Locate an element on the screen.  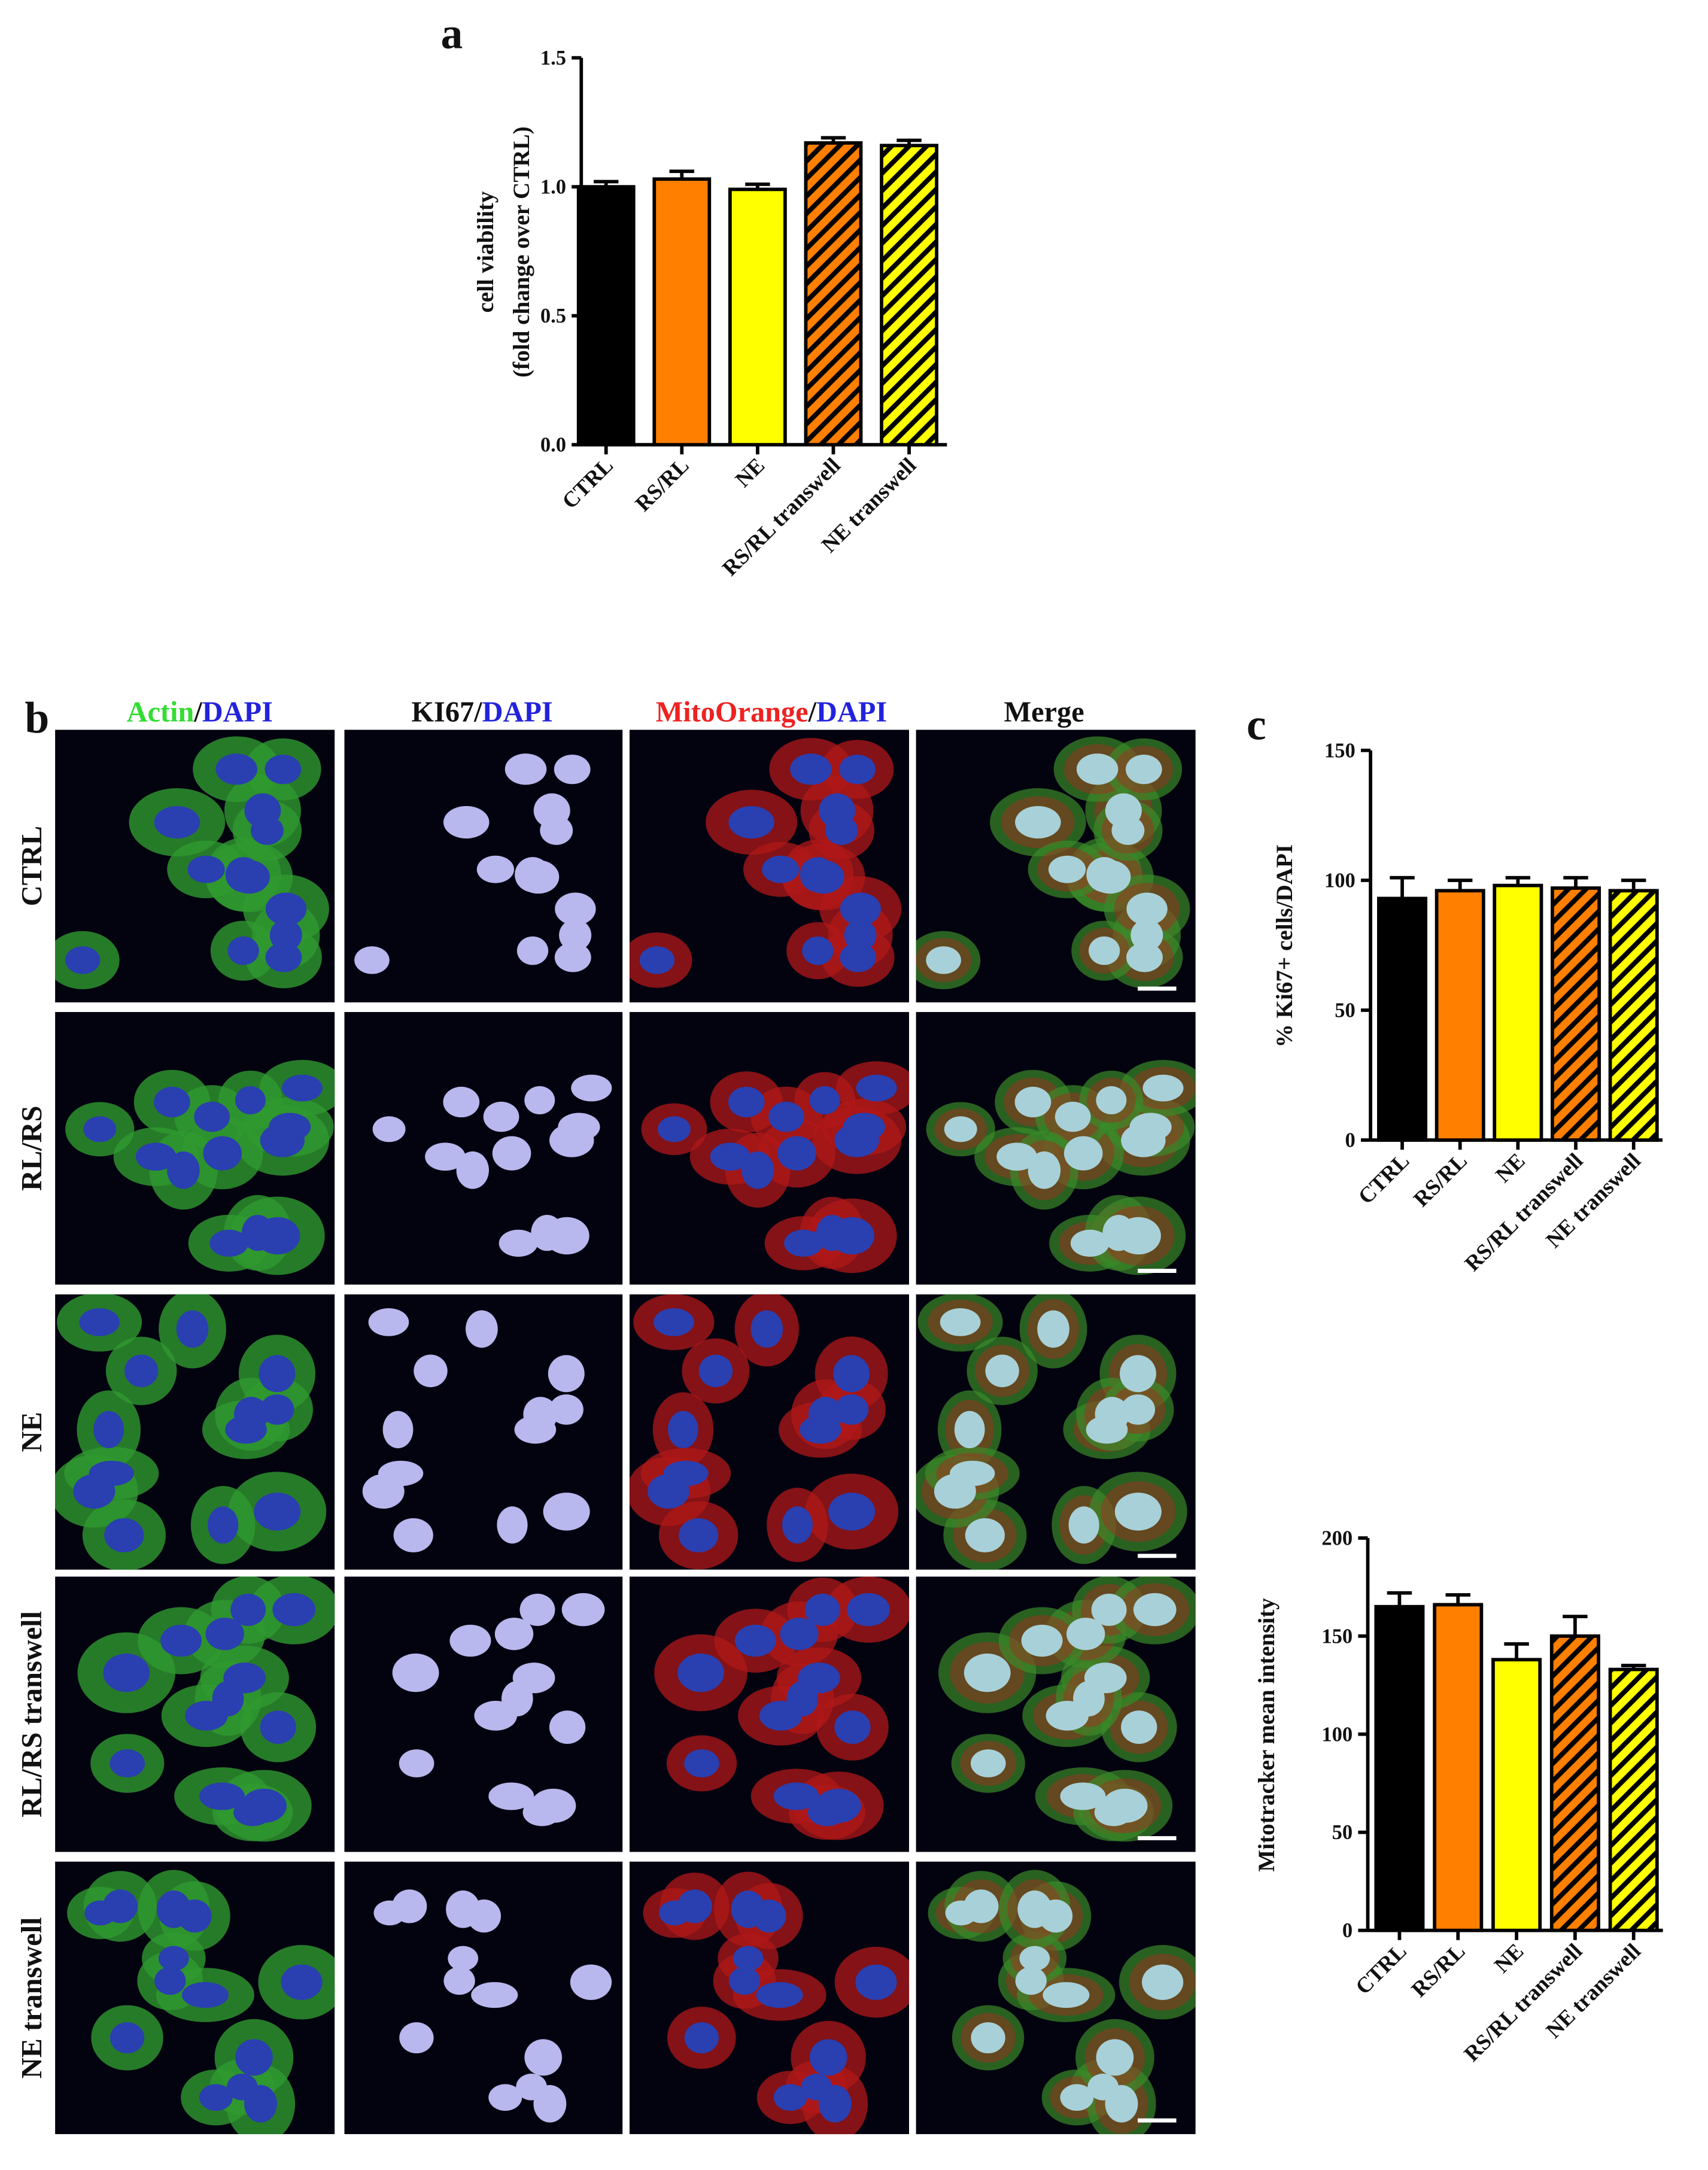
column-header: KI67/DAPI is located at coordinates (482, 712).